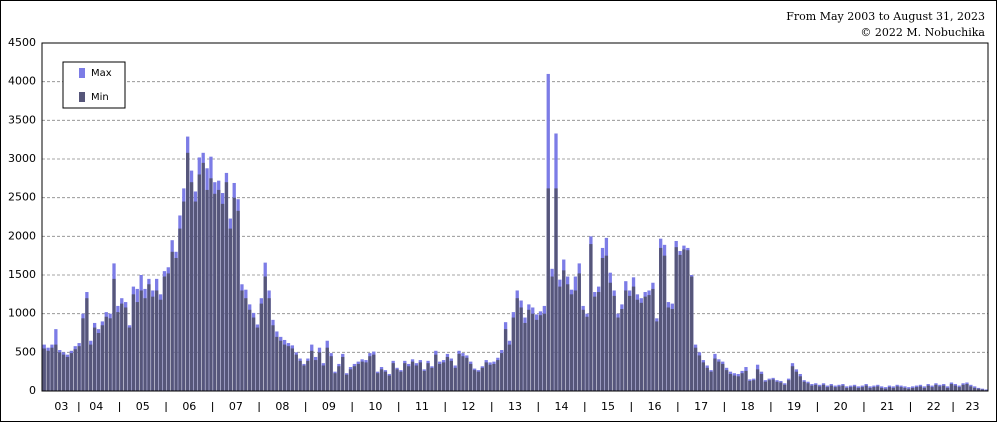 This screenshot has width=998, height=423. Describe the element at coordinates (96, 406) in the screenshot. I see `x-tick-label: 04` at that location.